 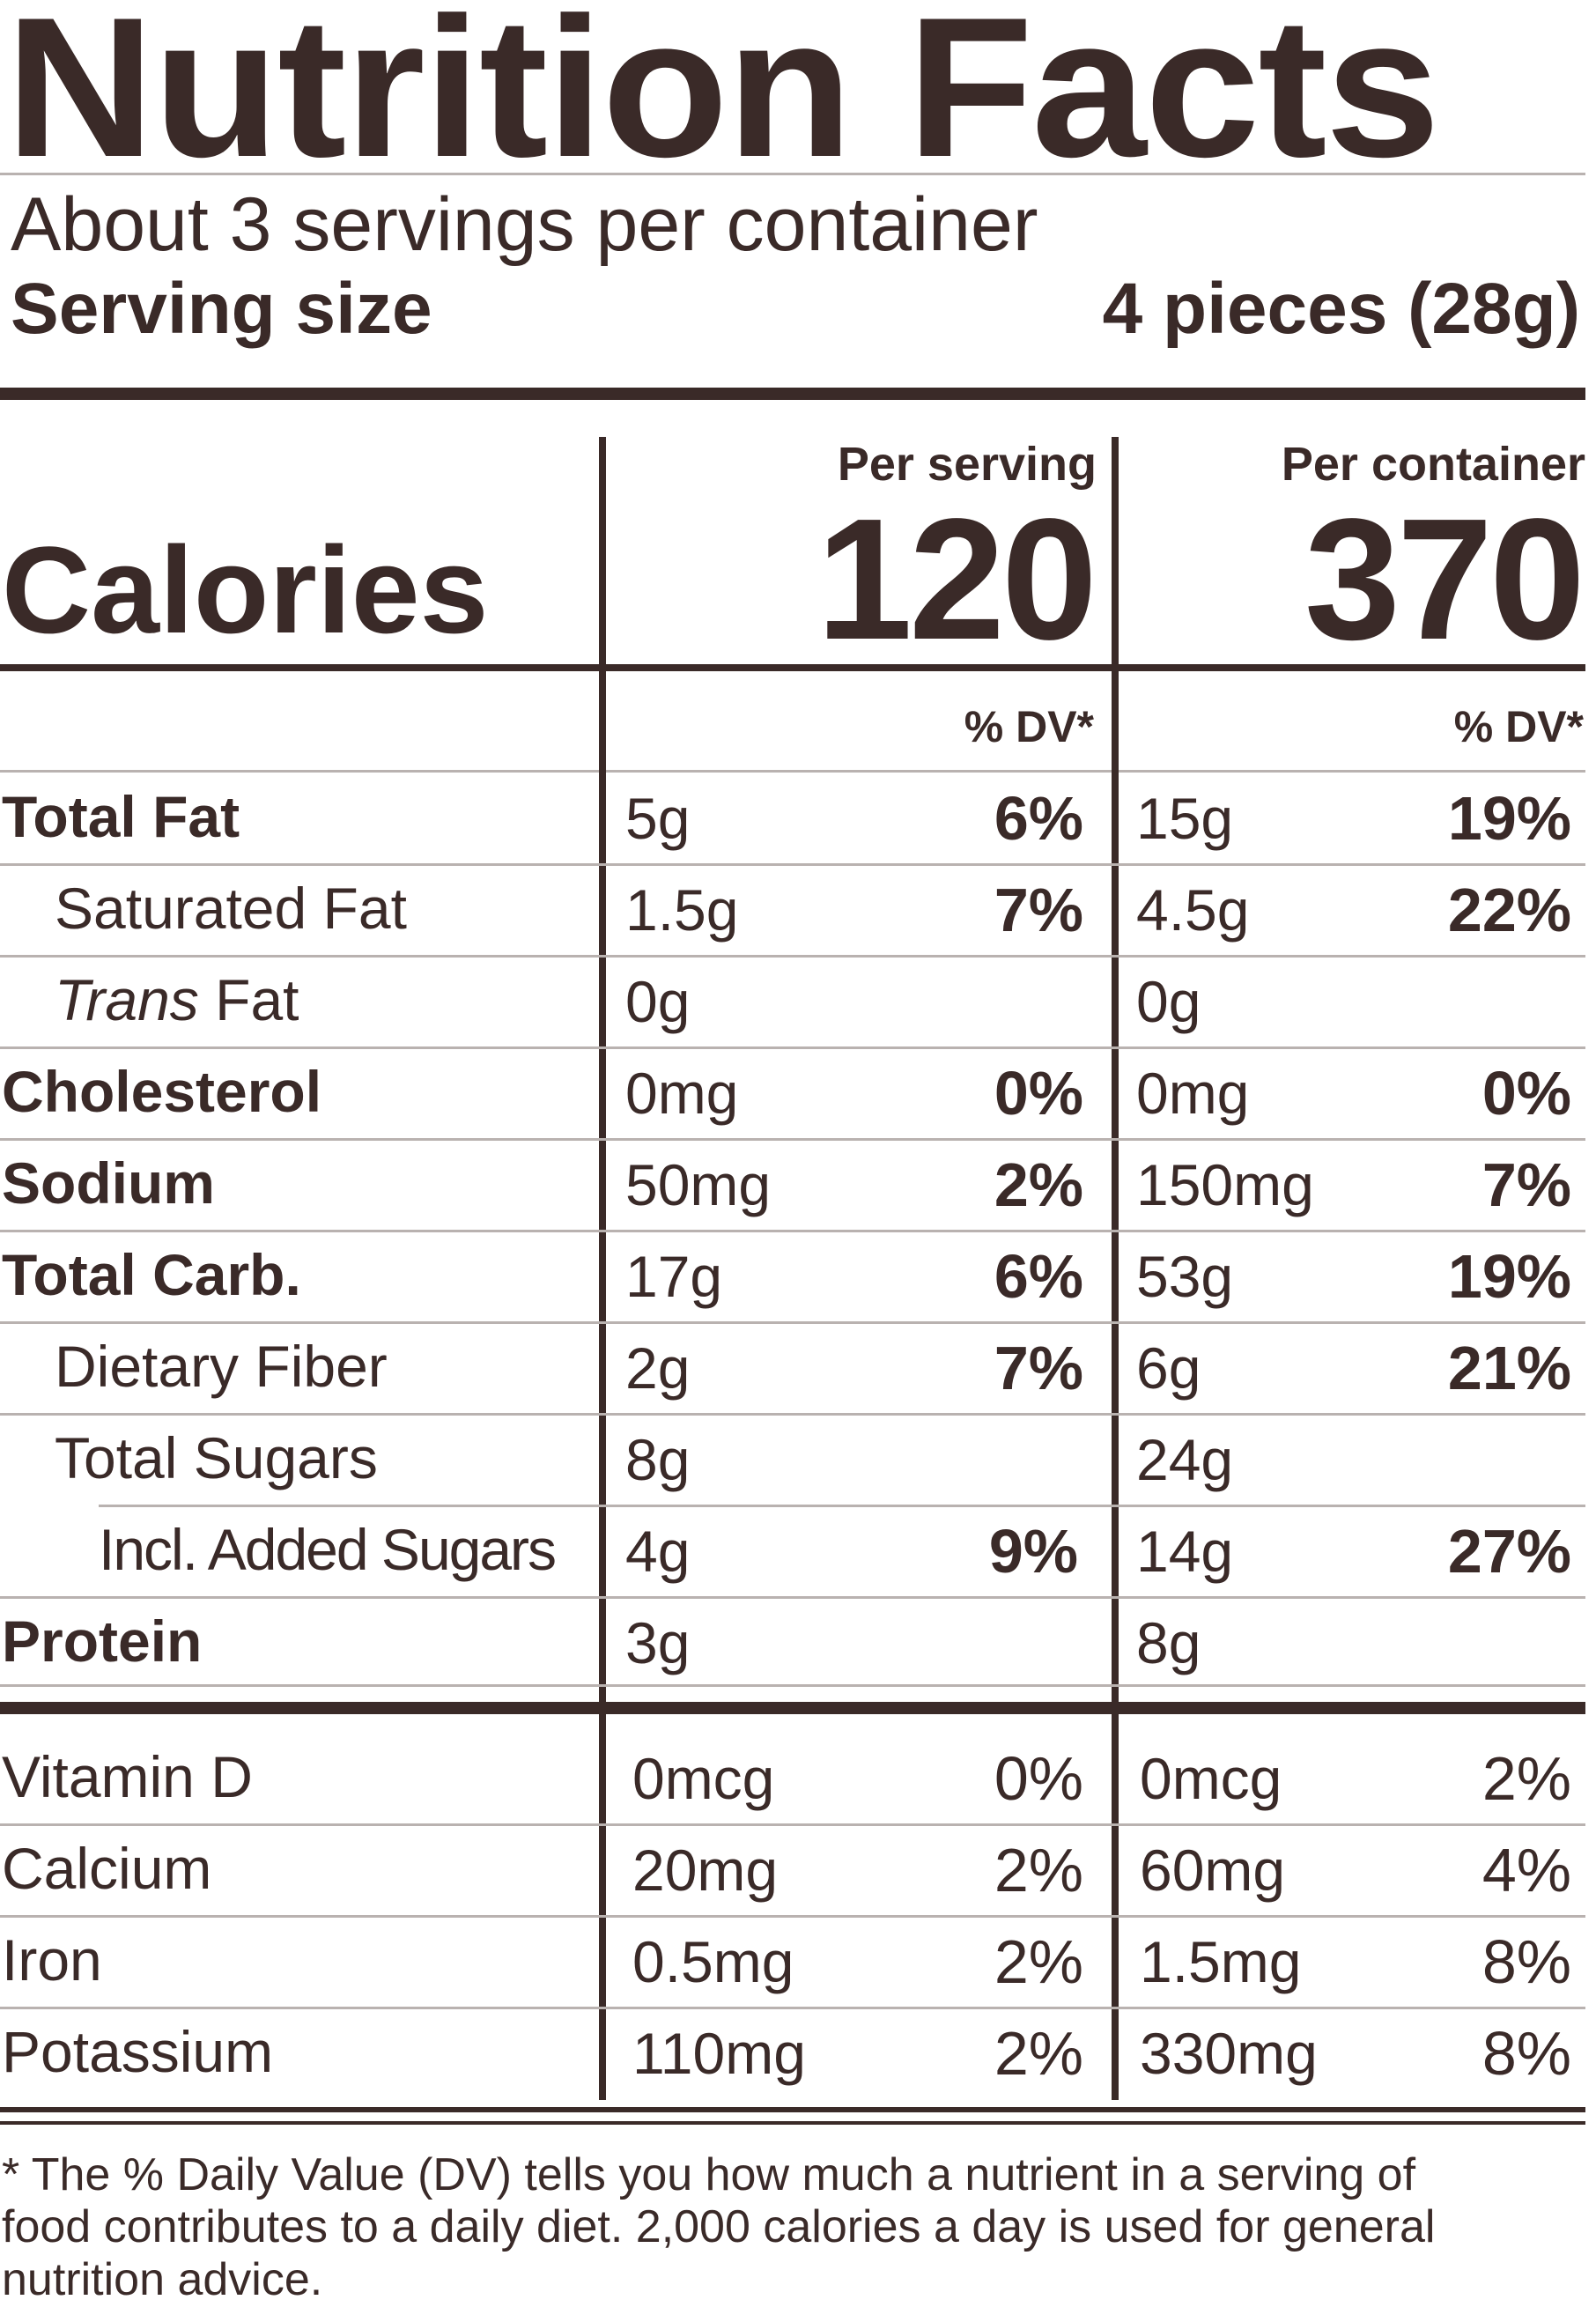 What do you see at coordinates (1213, 1870) in the screenshot?
I see `container-amount: 60mg` at bounding box center [1213, 1870].